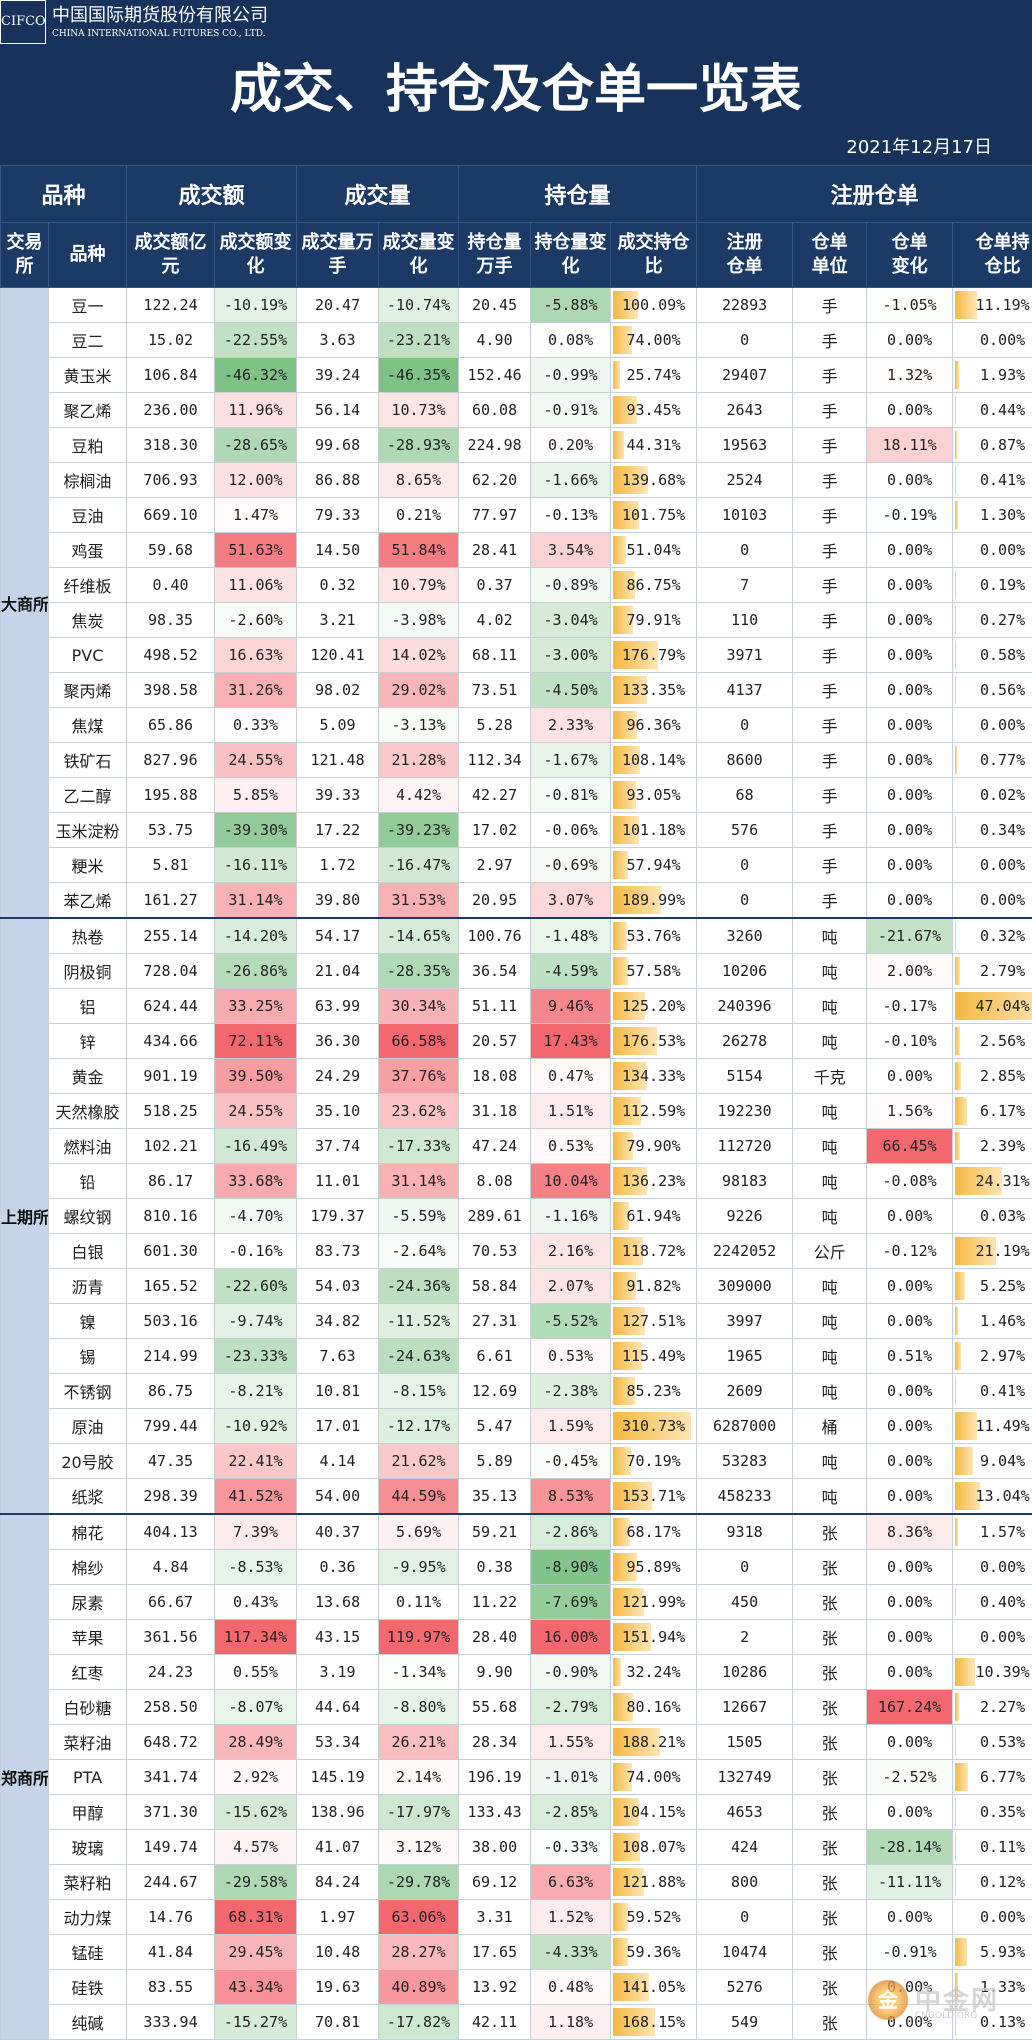 The image size is (1032, 2040). Describe the element at coordinates (571, 1251) in the screenshot. I see `oi-chg-cell: 2.16%` at that location.